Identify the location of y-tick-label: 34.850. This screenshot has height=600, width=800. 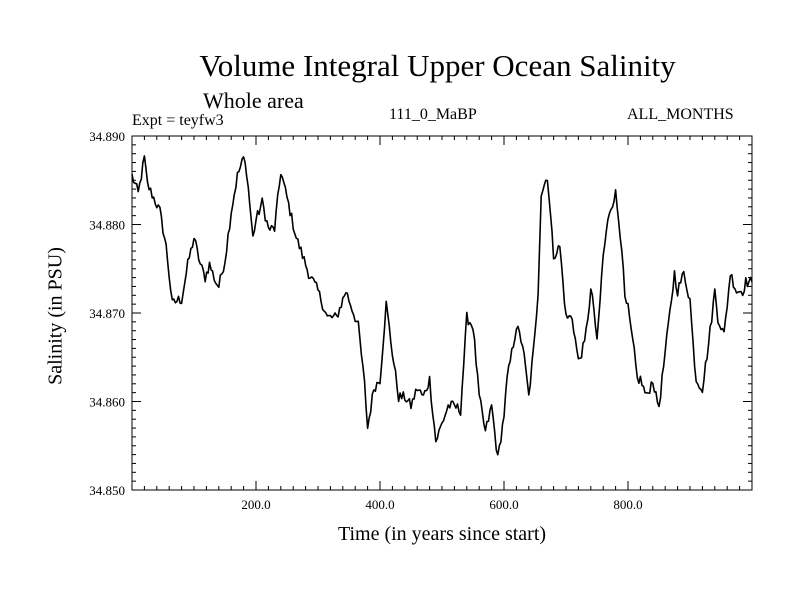
(107, 490).